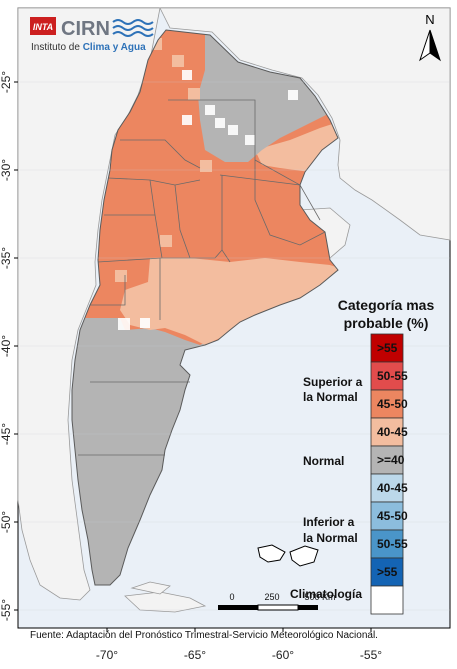 The width and height of the screenshot is (457, 669). I want to click on north-label: N, so click(429, 19).